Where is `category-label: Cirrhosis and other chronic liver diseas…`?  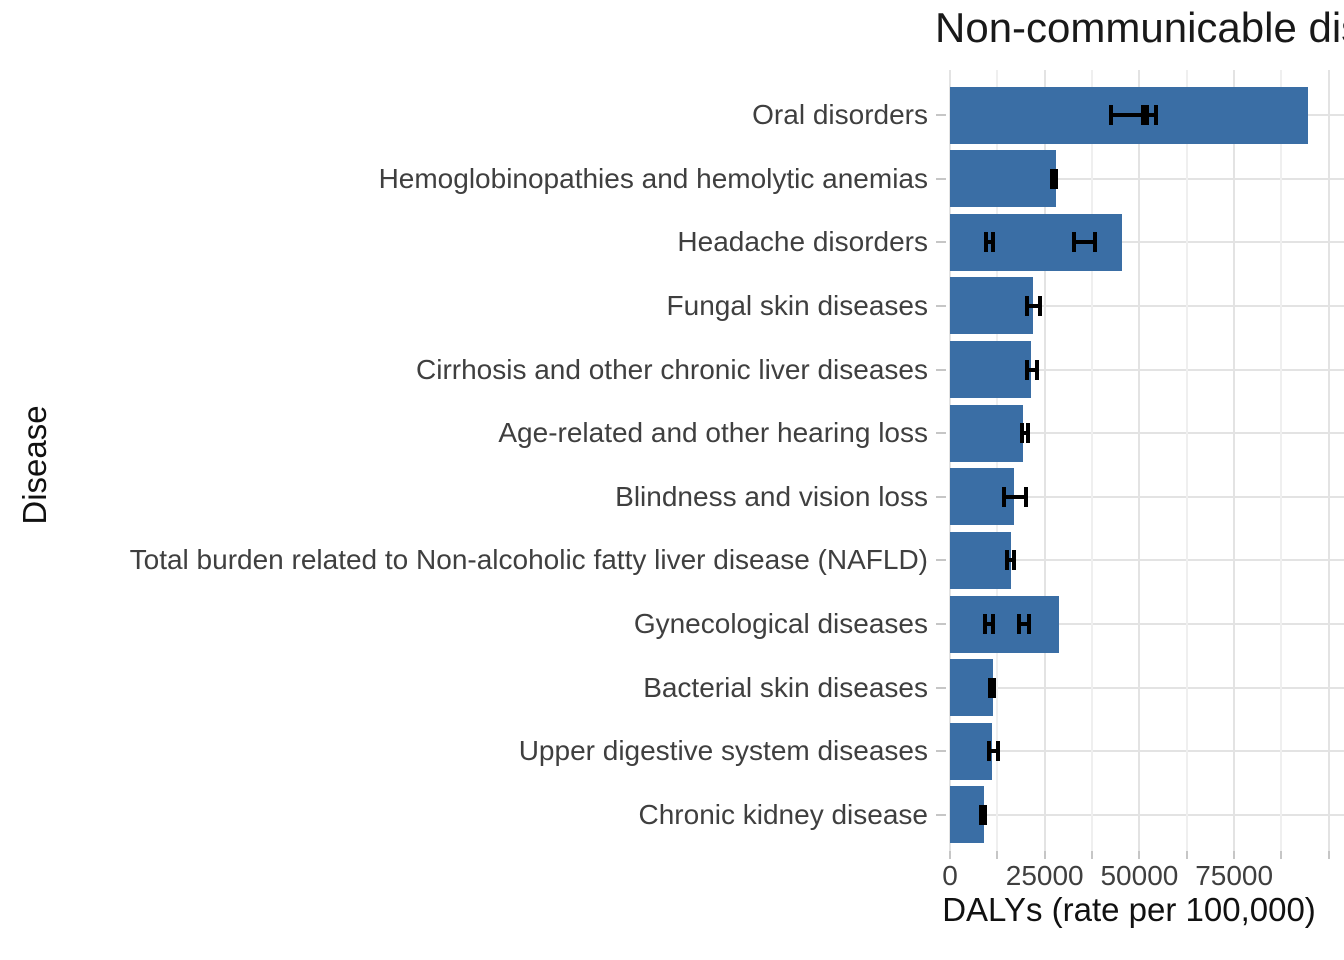
category-label: Cirrhosis and other chronic liver diseas… is located at coordinates (672, 369).